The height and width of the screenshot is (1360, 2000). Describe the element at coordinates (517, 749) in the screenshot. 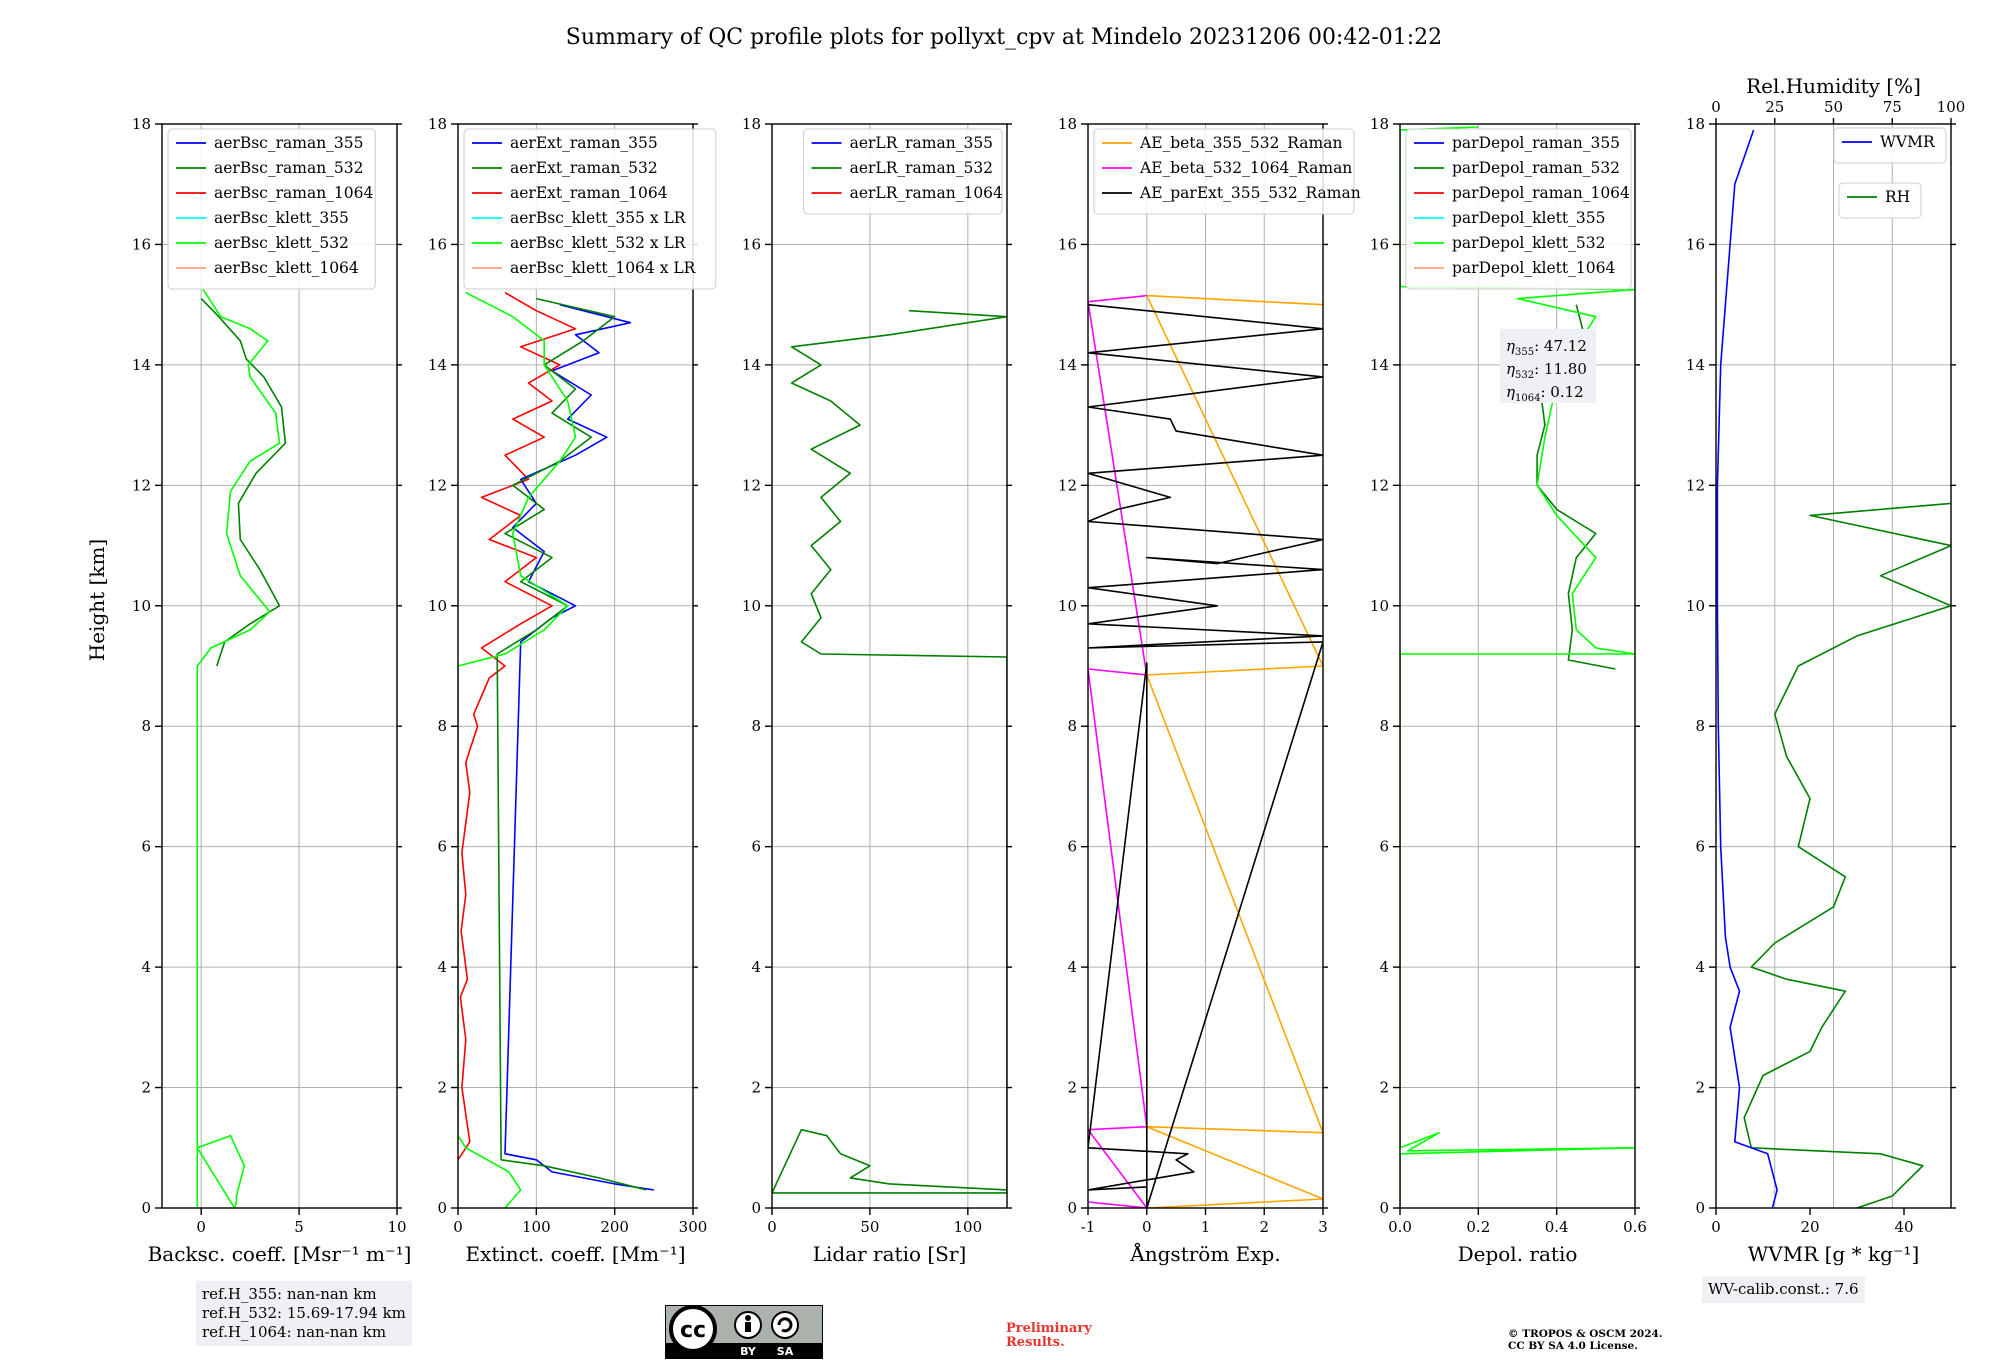

I see `series-aerBsc_klett_532 x LR` at that location.